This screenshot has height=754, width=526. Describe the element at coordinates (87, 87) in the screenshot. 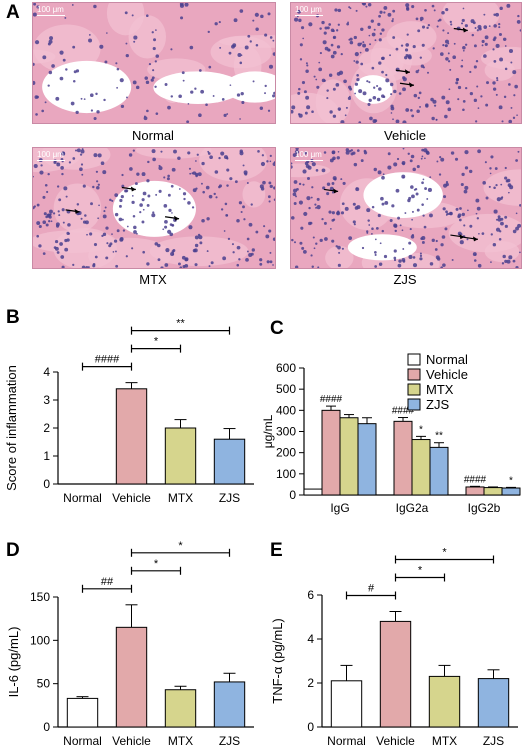

I see `marrow-space` at that location.